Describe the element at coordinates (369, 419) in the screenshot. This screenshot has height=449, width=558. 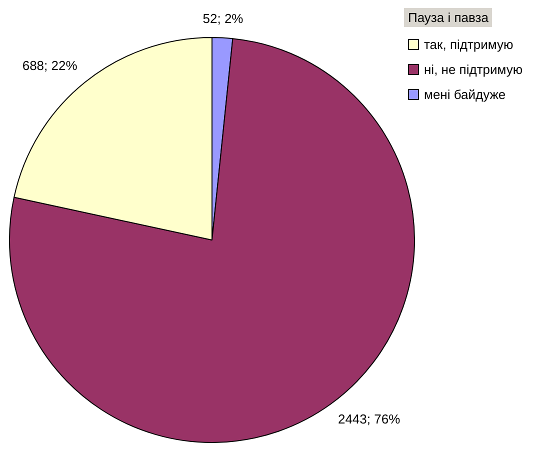
I see `data-label: 2443; 76%` at that location.